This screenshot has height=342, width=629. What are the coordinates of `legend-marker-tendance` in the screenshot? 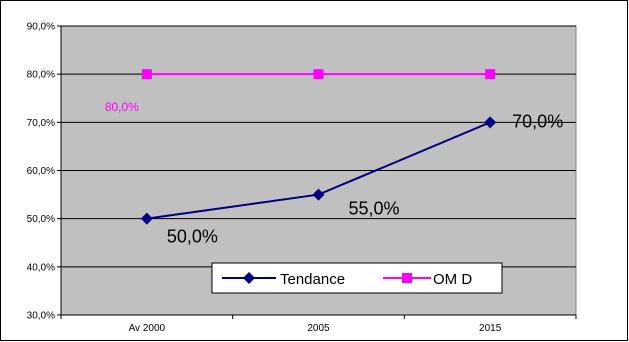 It's located at (249, 278).